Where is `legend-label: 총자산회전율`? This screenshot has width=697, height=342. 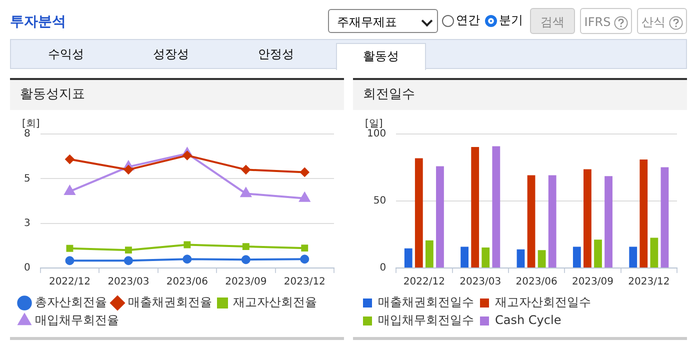 legend-label: 총자산회전율 is located at coordinates (71, 302).